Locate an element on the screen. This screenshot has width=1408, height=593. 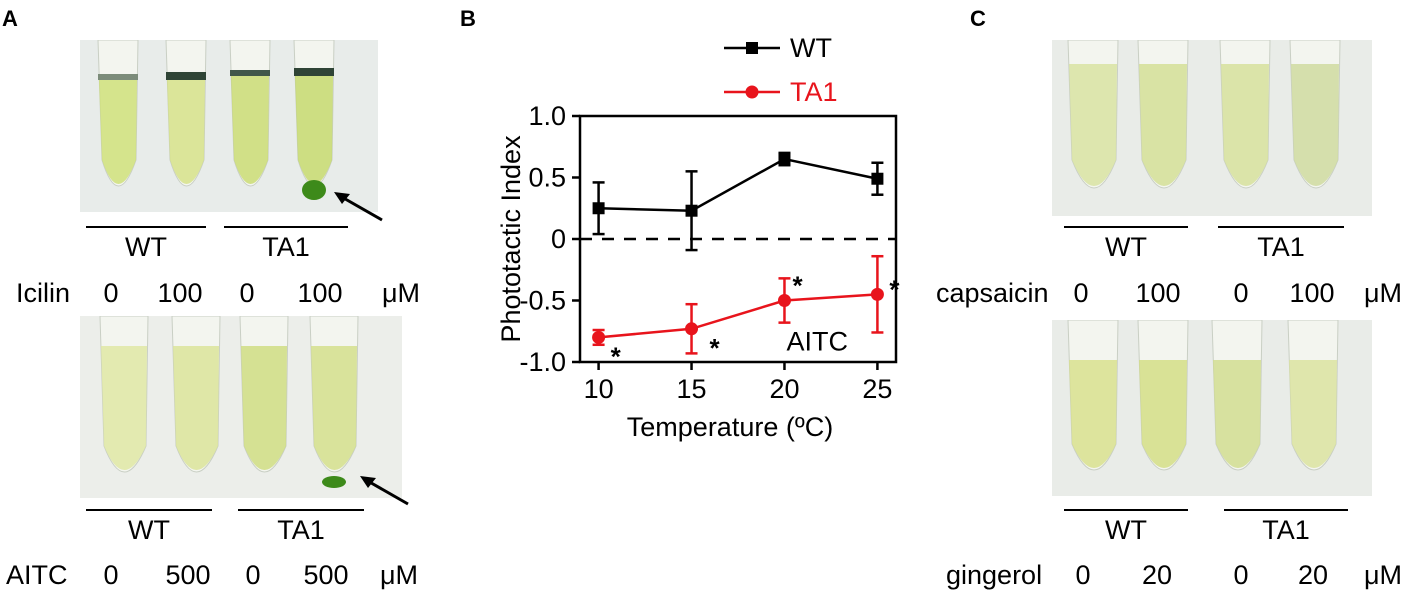
treatment-label-aitc: AITC is located at coordinates (37, 575).